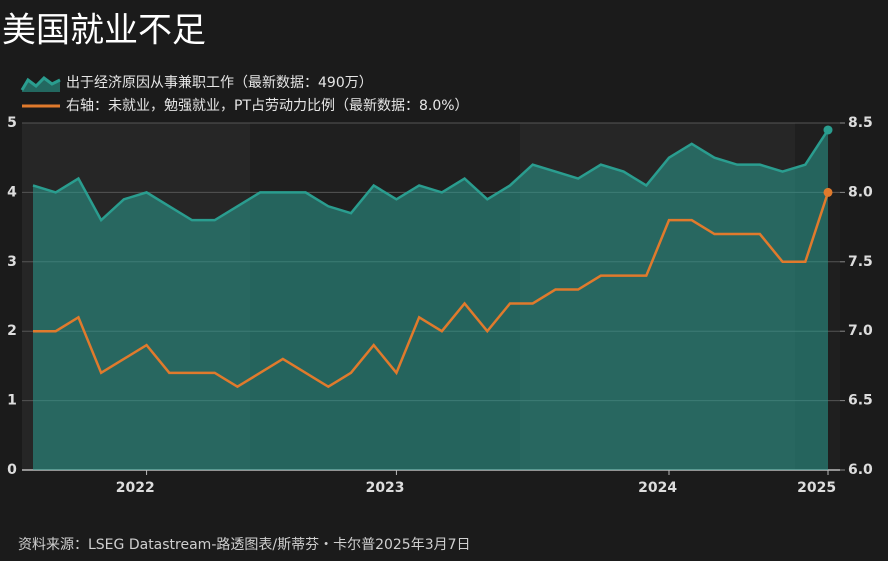 The image size is (888, 561). Describe the element at coordinates (860, 470) in the screenshot. I see `y2-tick-label: 6.0` at that location.